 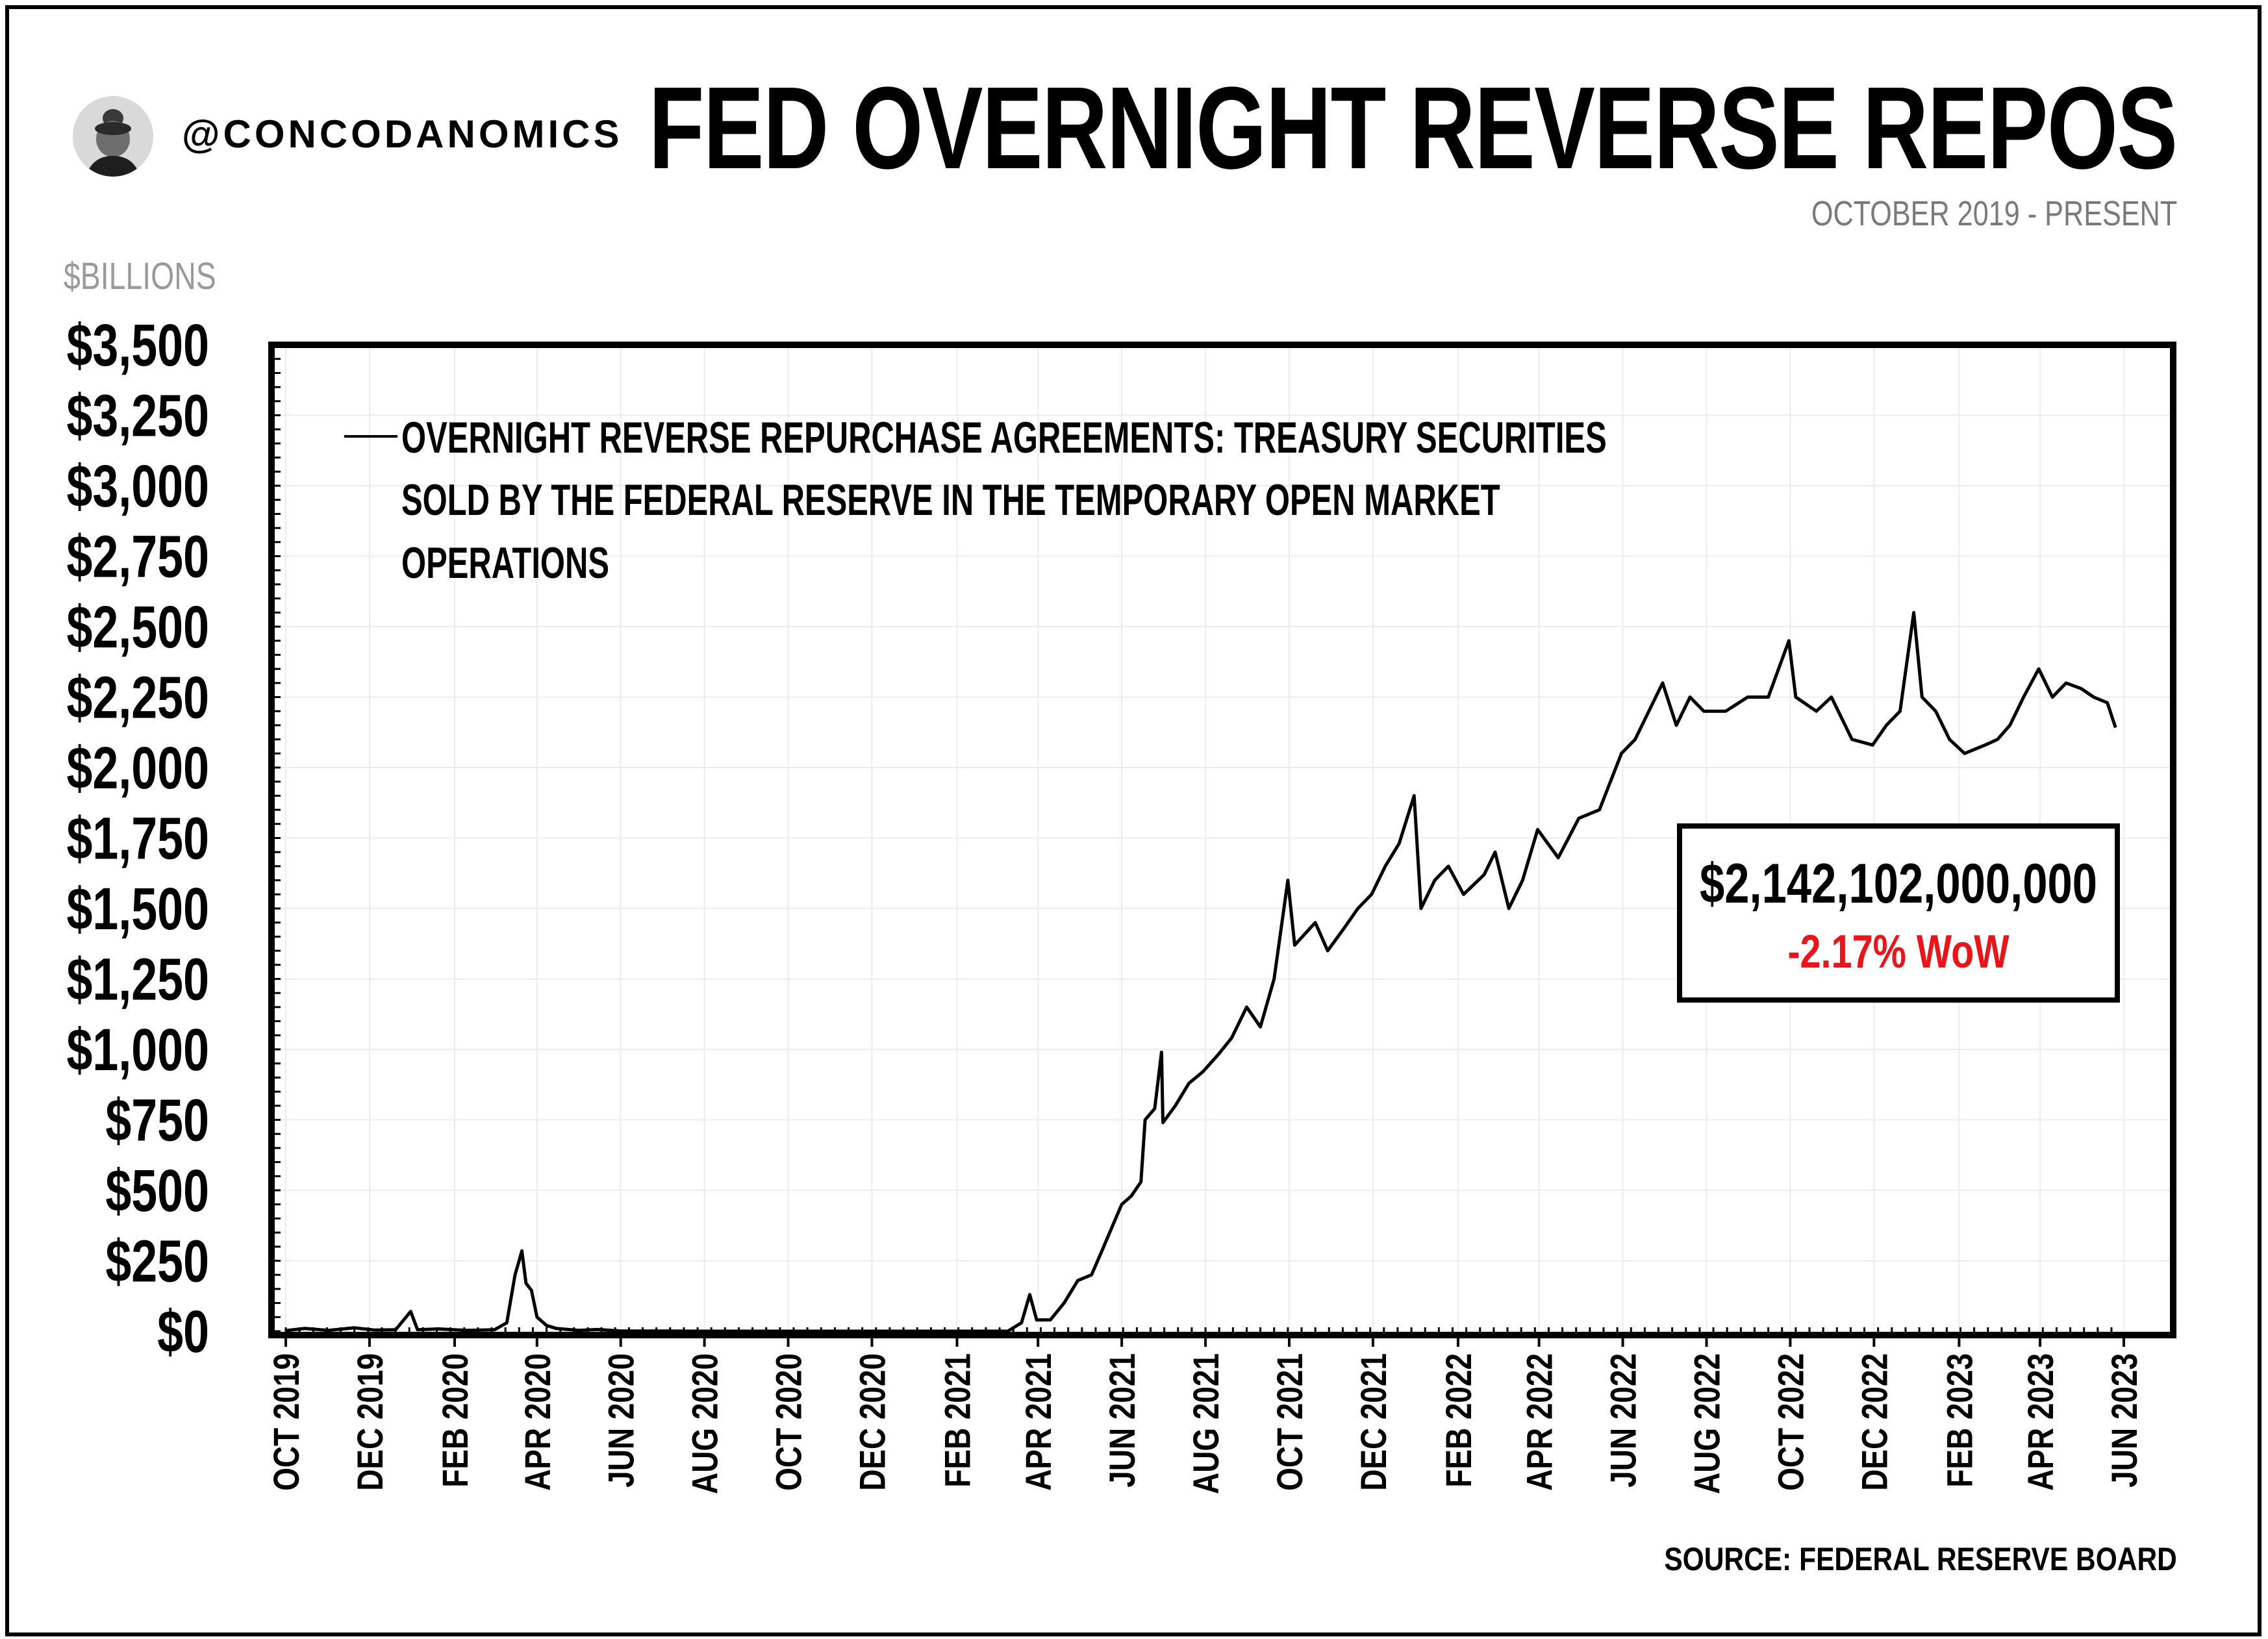 I want to click on callout-value: $2,142,102,000,000, so click(x=1899, y=884).